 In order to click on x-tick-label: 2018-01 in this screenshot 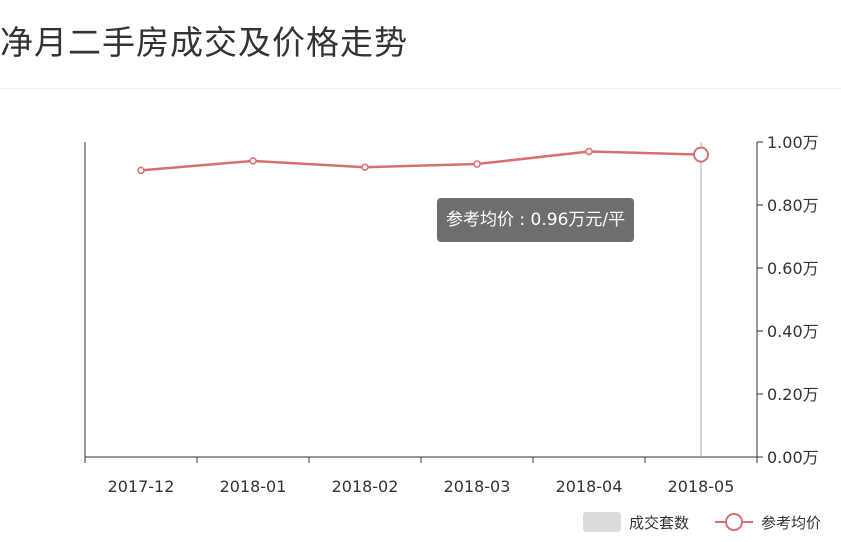, I will do `click(253, 486)`.